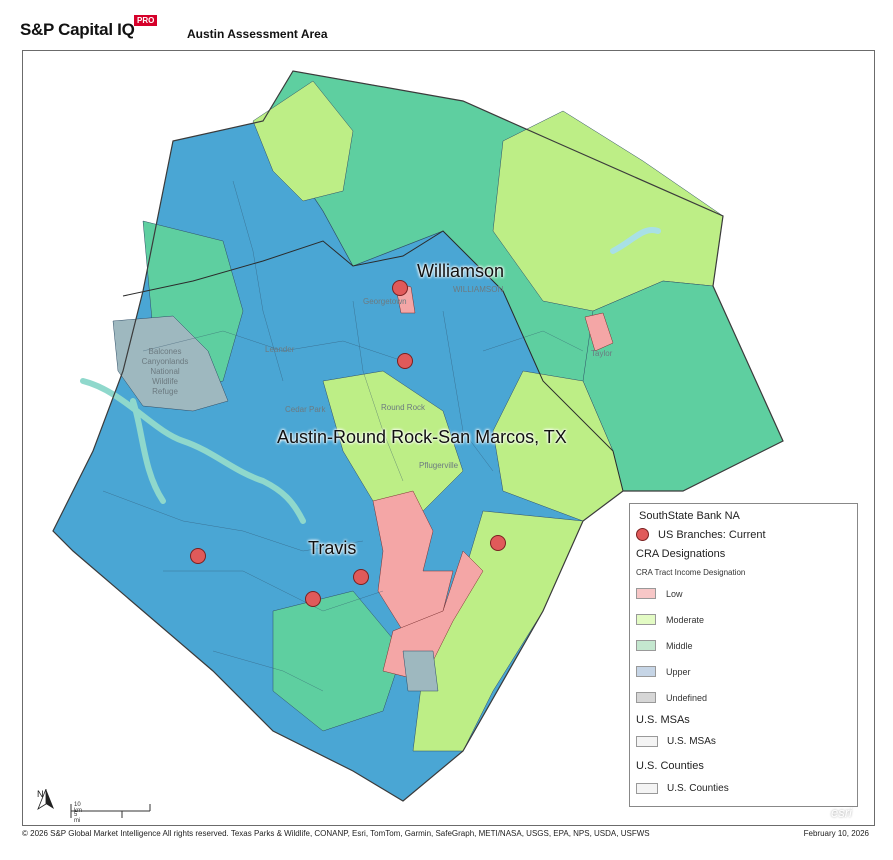 Image resolution: width=893 pixels, height=860 pixels. Describe the element at coordinates (420, 671) in the screenshot. I see `undefined-area-airport` at that location.